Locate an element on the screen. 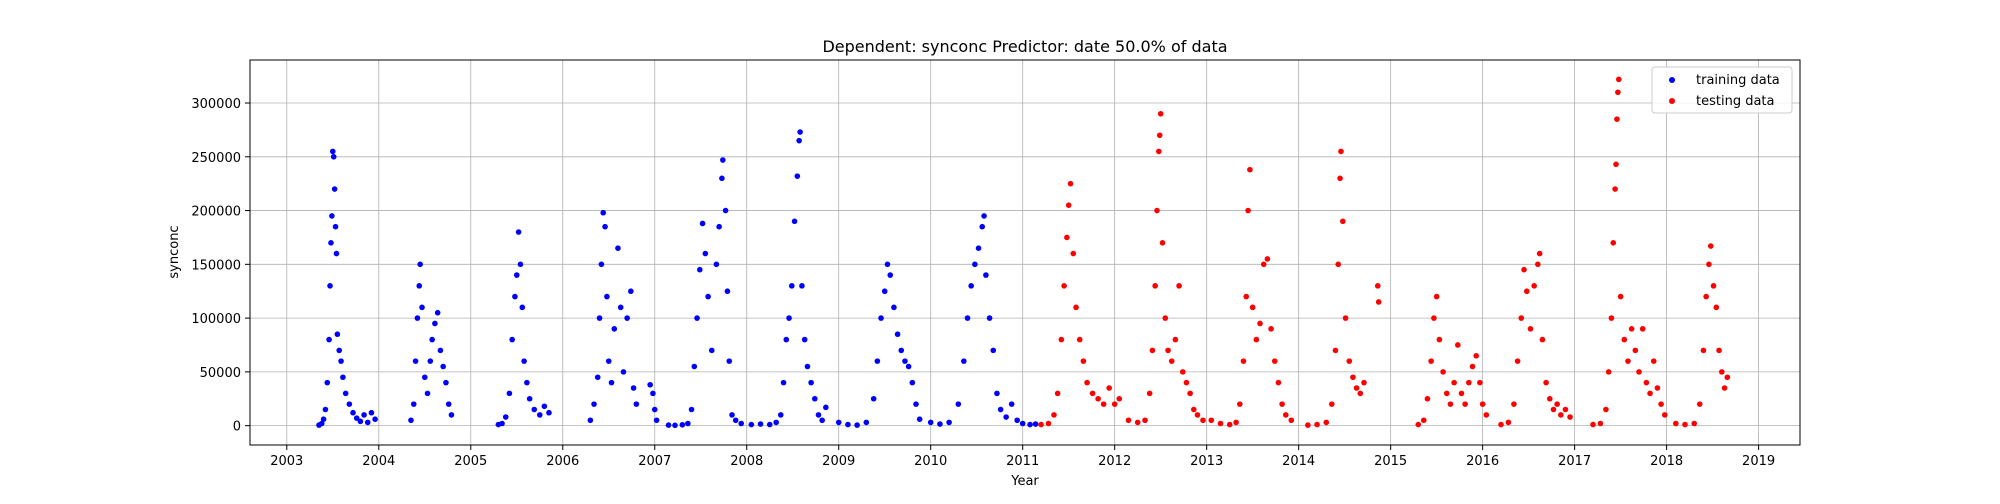 Image resolution: width=2000 pixels, height=504 pixels. y-tick-label: 300000 is located at coordinates (216, 104).